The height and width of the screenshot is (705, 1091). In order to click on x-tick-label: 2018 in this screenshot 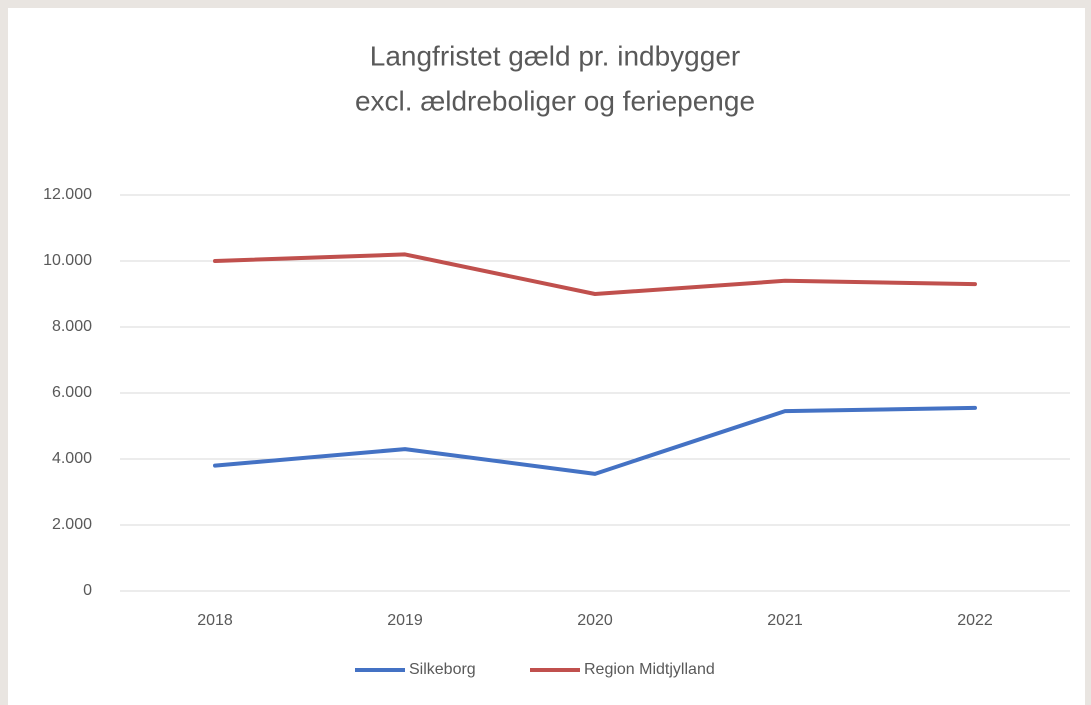, I will do `click(215, 620)`.